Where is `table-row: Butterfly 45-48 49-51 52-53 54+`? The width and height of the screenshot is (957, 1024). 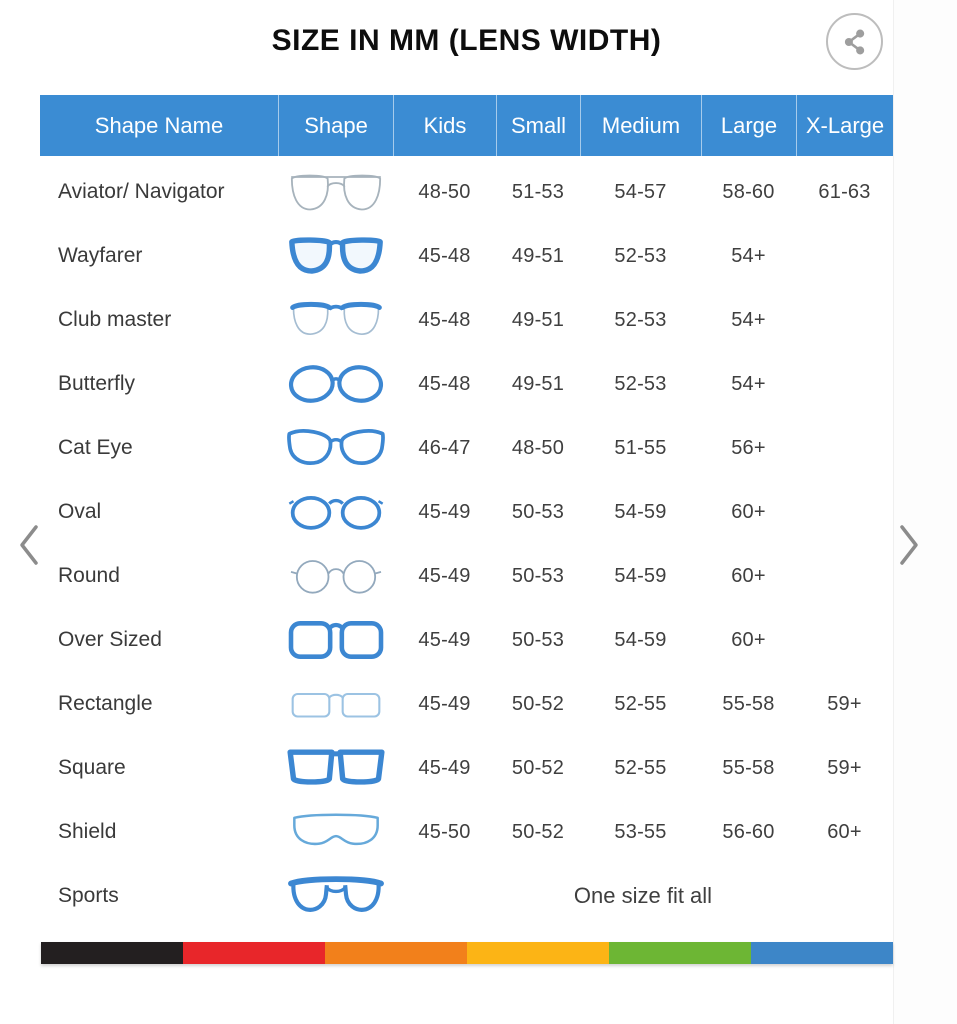 table-row: Butterfly 45-48 49-51 52-53 54+ is located at coordinates (466, 384).